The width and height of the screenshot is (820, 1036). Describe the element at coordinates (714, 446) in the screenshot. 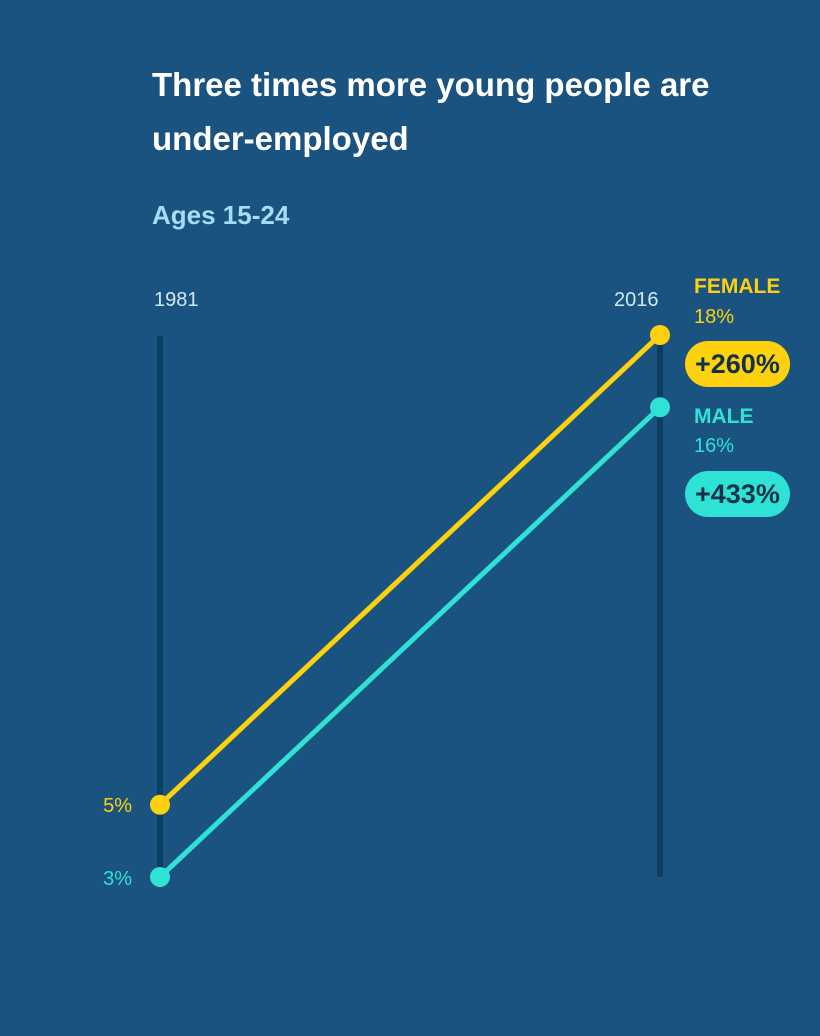

I see `end-value-label-male: 16%` at that location.